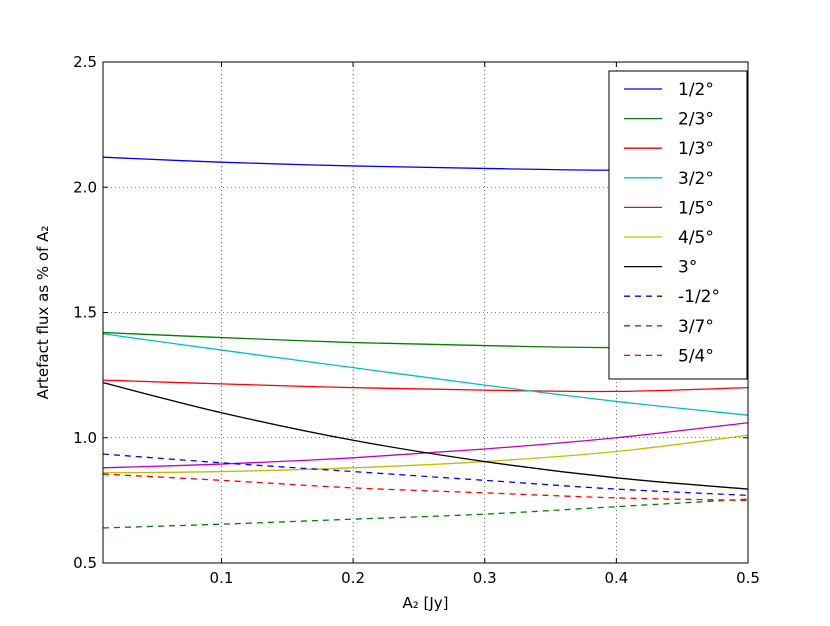  What do you see at coordinates (687, 268) in the screenshot?
I see `legend-label: 3°` at bounding box center [687, 268].